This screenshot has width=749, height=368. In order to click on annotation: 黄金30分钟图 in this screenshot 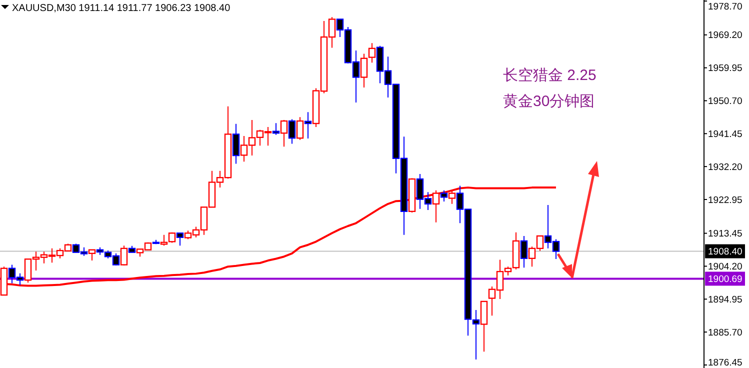, I will do `click(549, 101)`.